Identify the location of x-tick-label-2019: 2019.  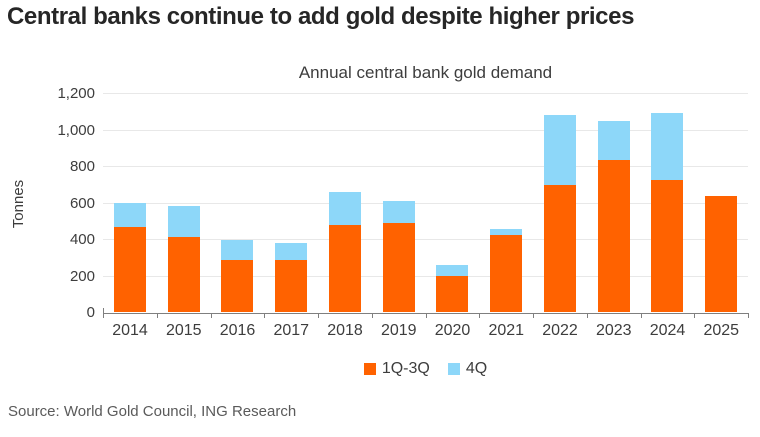
(398, 330).